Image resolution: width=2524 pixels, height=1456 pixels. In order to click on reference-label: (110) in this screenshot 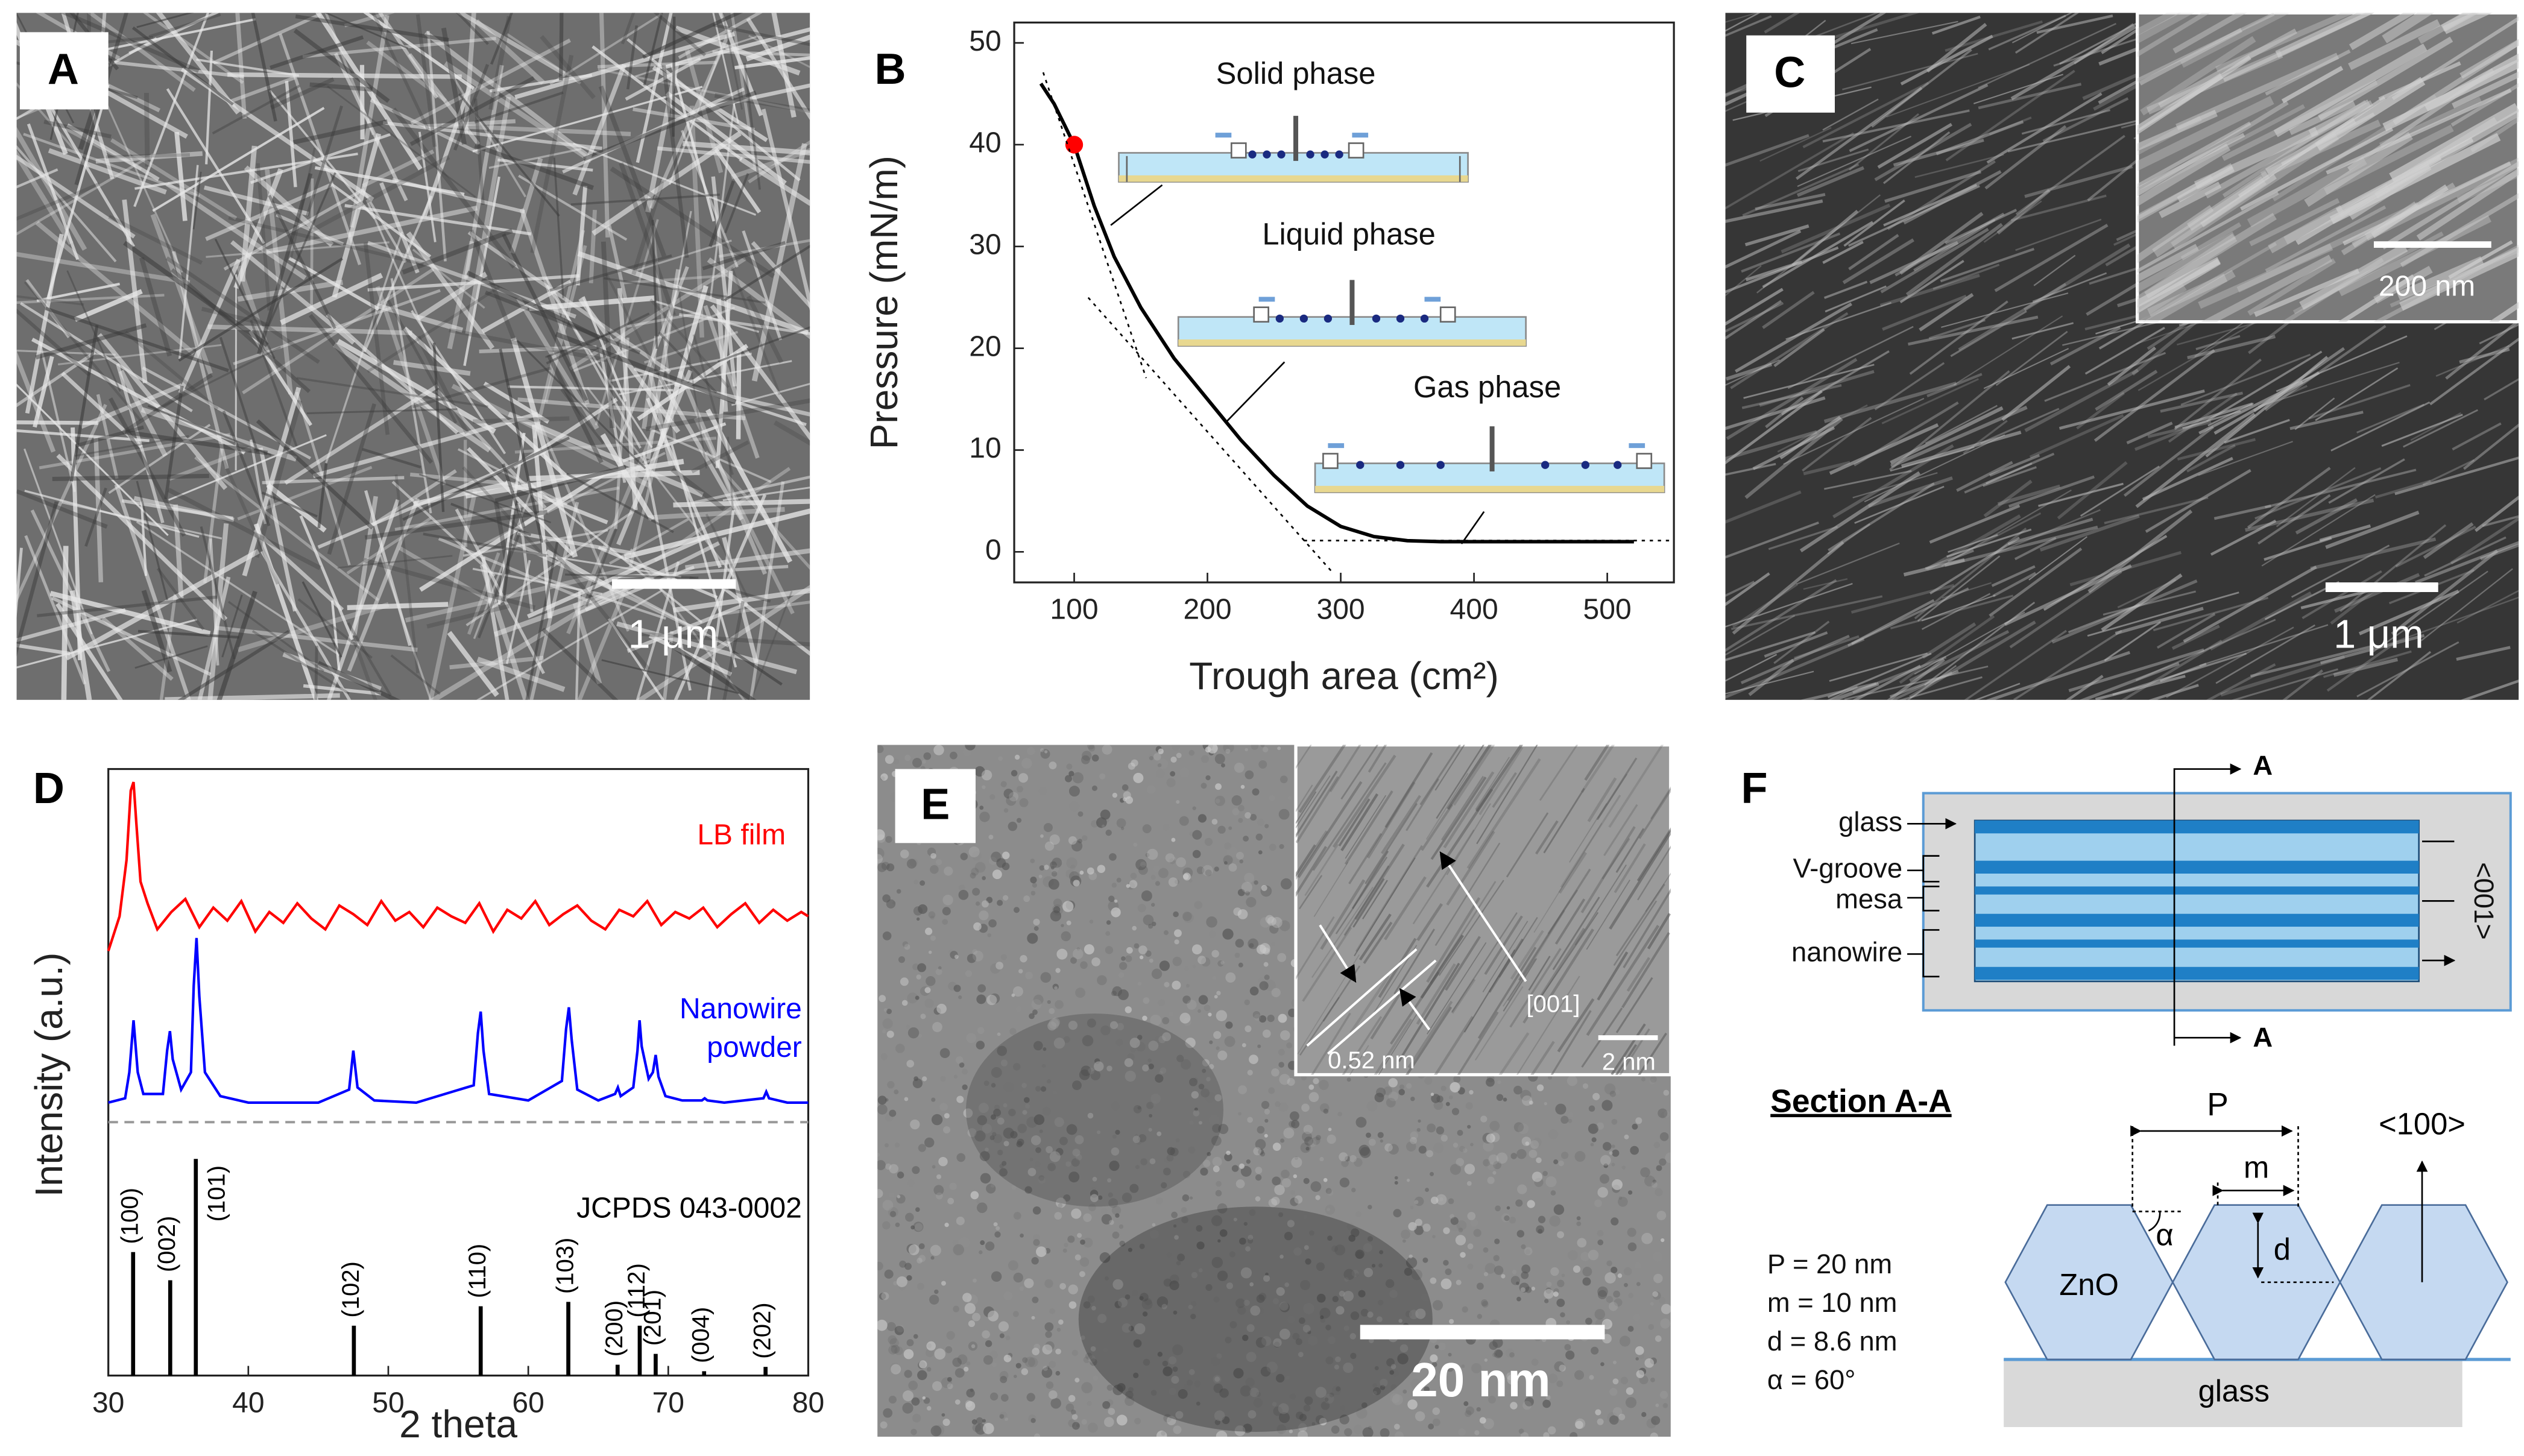, I will do `click(477, 1271)`.